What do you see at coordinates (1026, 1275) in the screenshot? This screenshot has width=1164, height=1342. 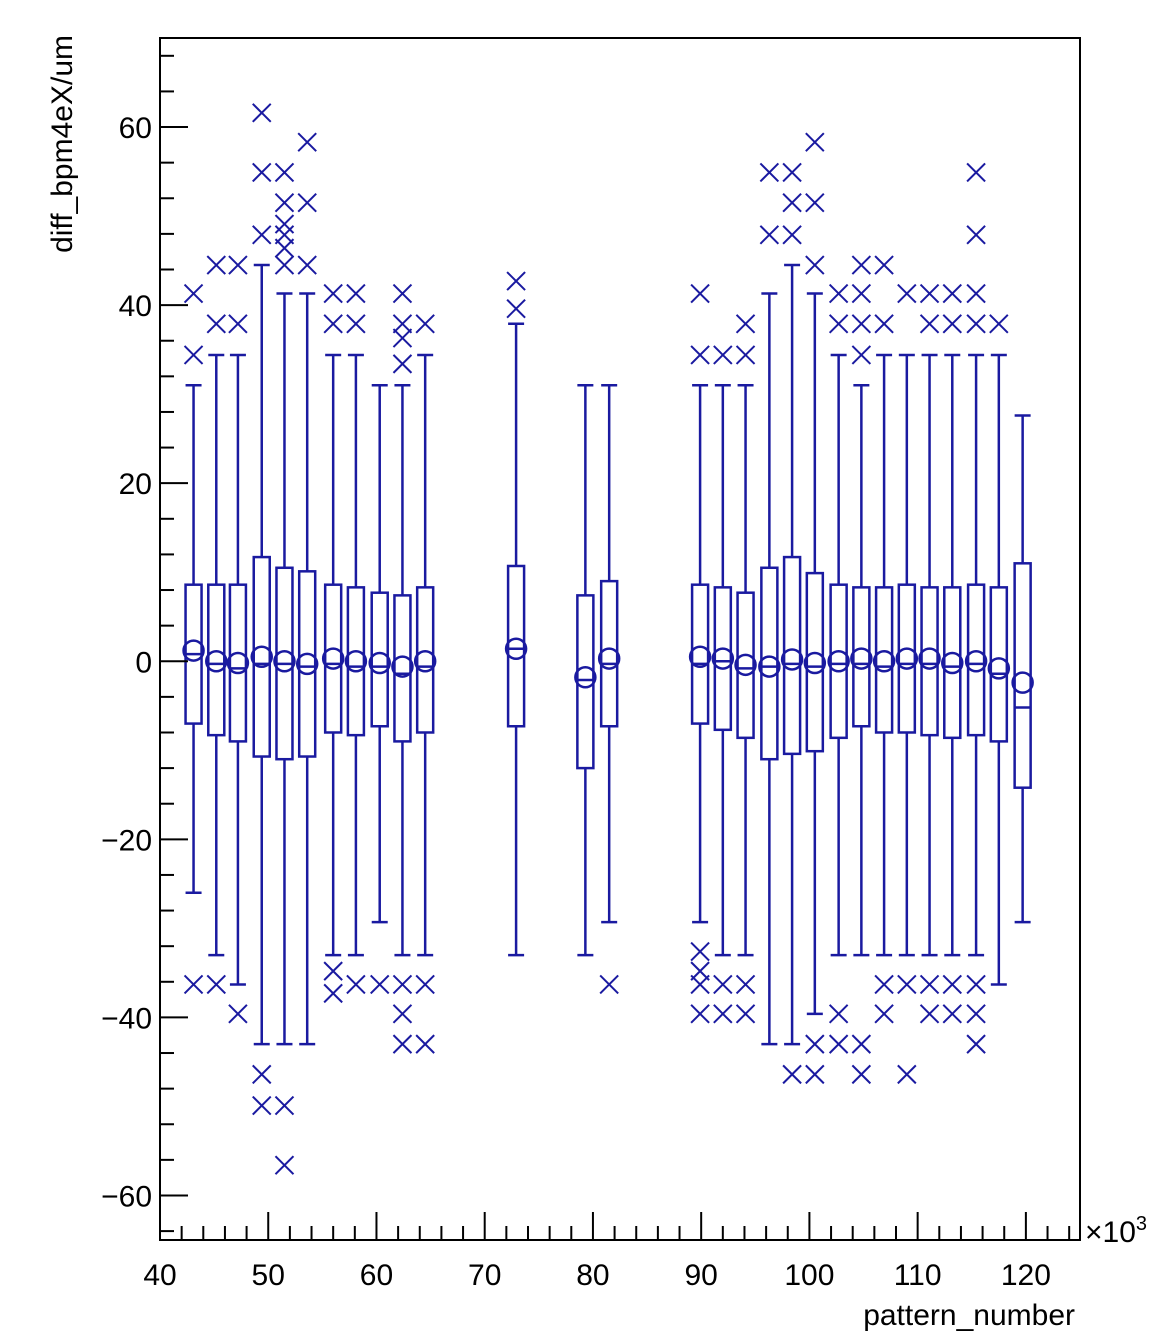 I see `x-tick-label: 120` at bounding box center [1026, 1275].